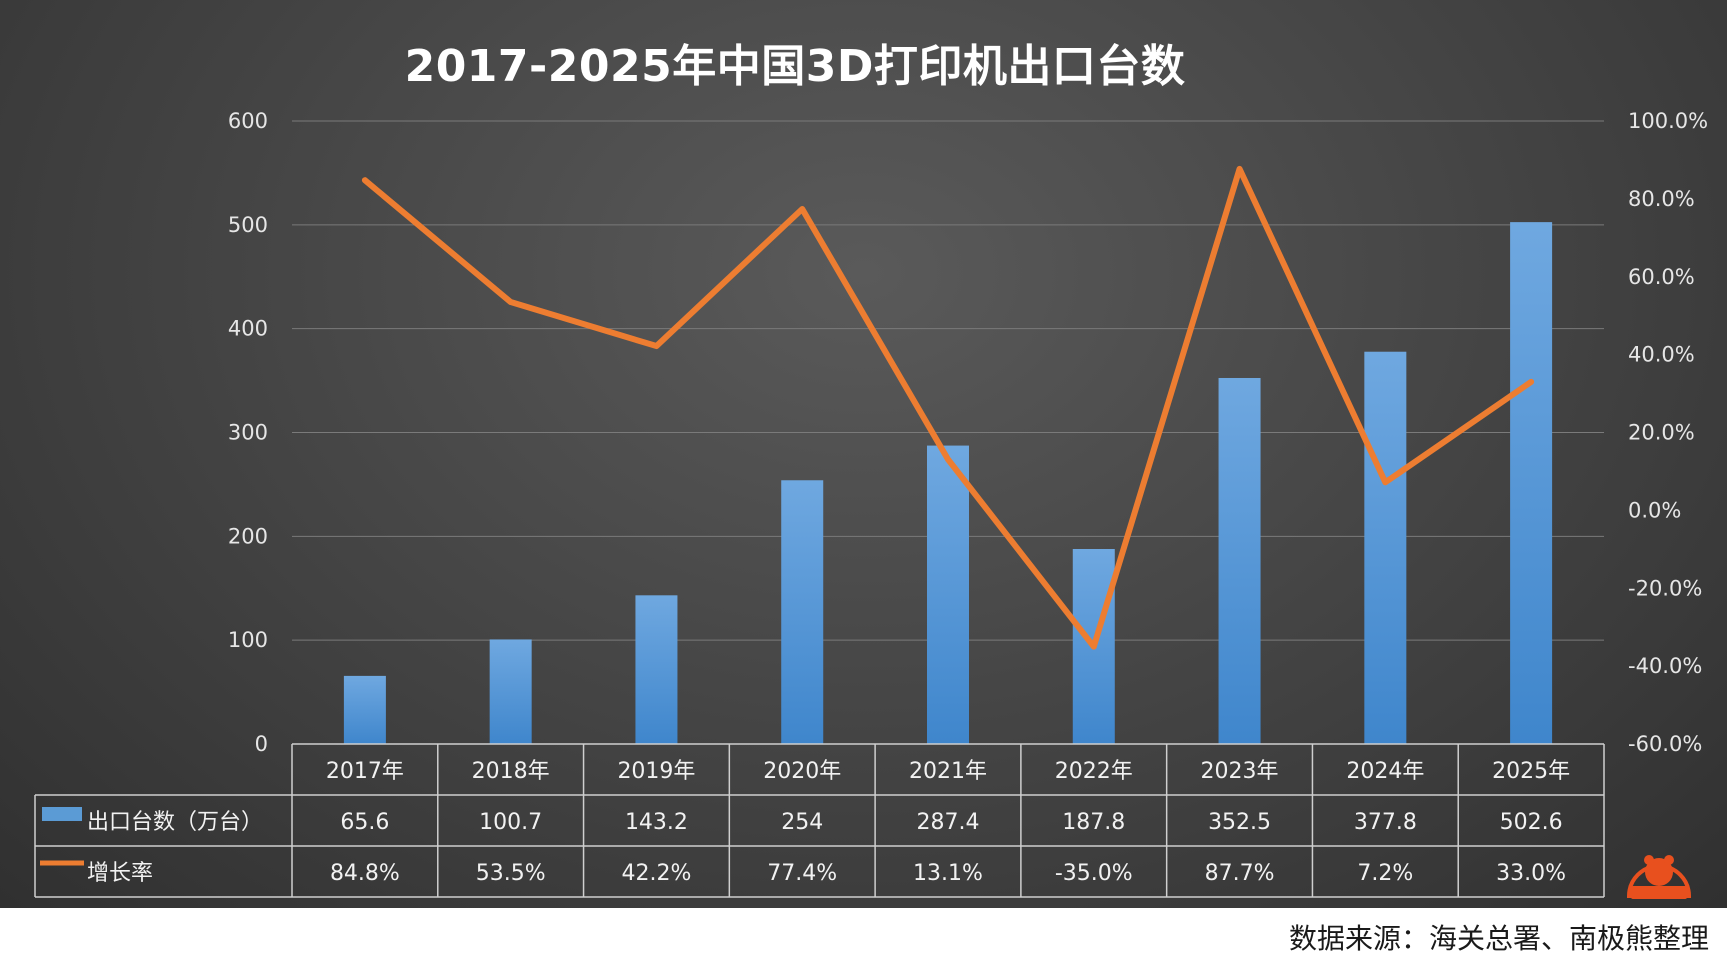 Image resolution: width=1727 pixels, height=961 pixels. I want to click on category-label: 2024年, so click(1385, 771).